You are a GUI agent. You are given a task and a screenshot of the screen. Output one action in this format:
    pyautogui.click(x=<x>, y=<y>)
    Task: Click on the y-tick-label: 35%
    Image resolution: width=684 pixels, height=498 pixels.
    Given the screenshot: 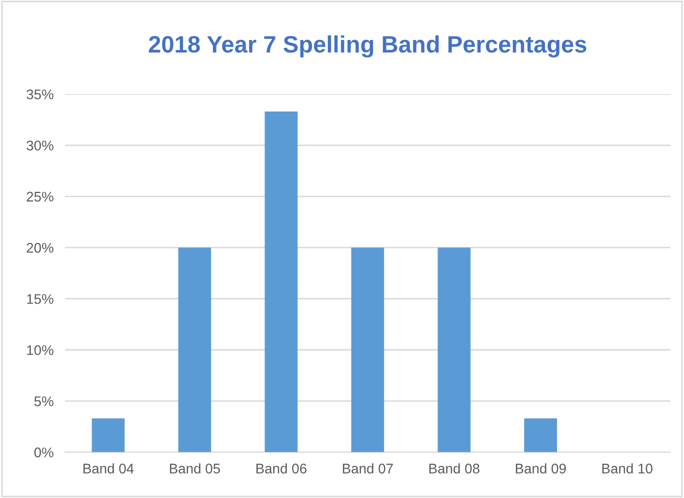 What is the action you would take?
    pyautogui.click(x=40, y=94)
    